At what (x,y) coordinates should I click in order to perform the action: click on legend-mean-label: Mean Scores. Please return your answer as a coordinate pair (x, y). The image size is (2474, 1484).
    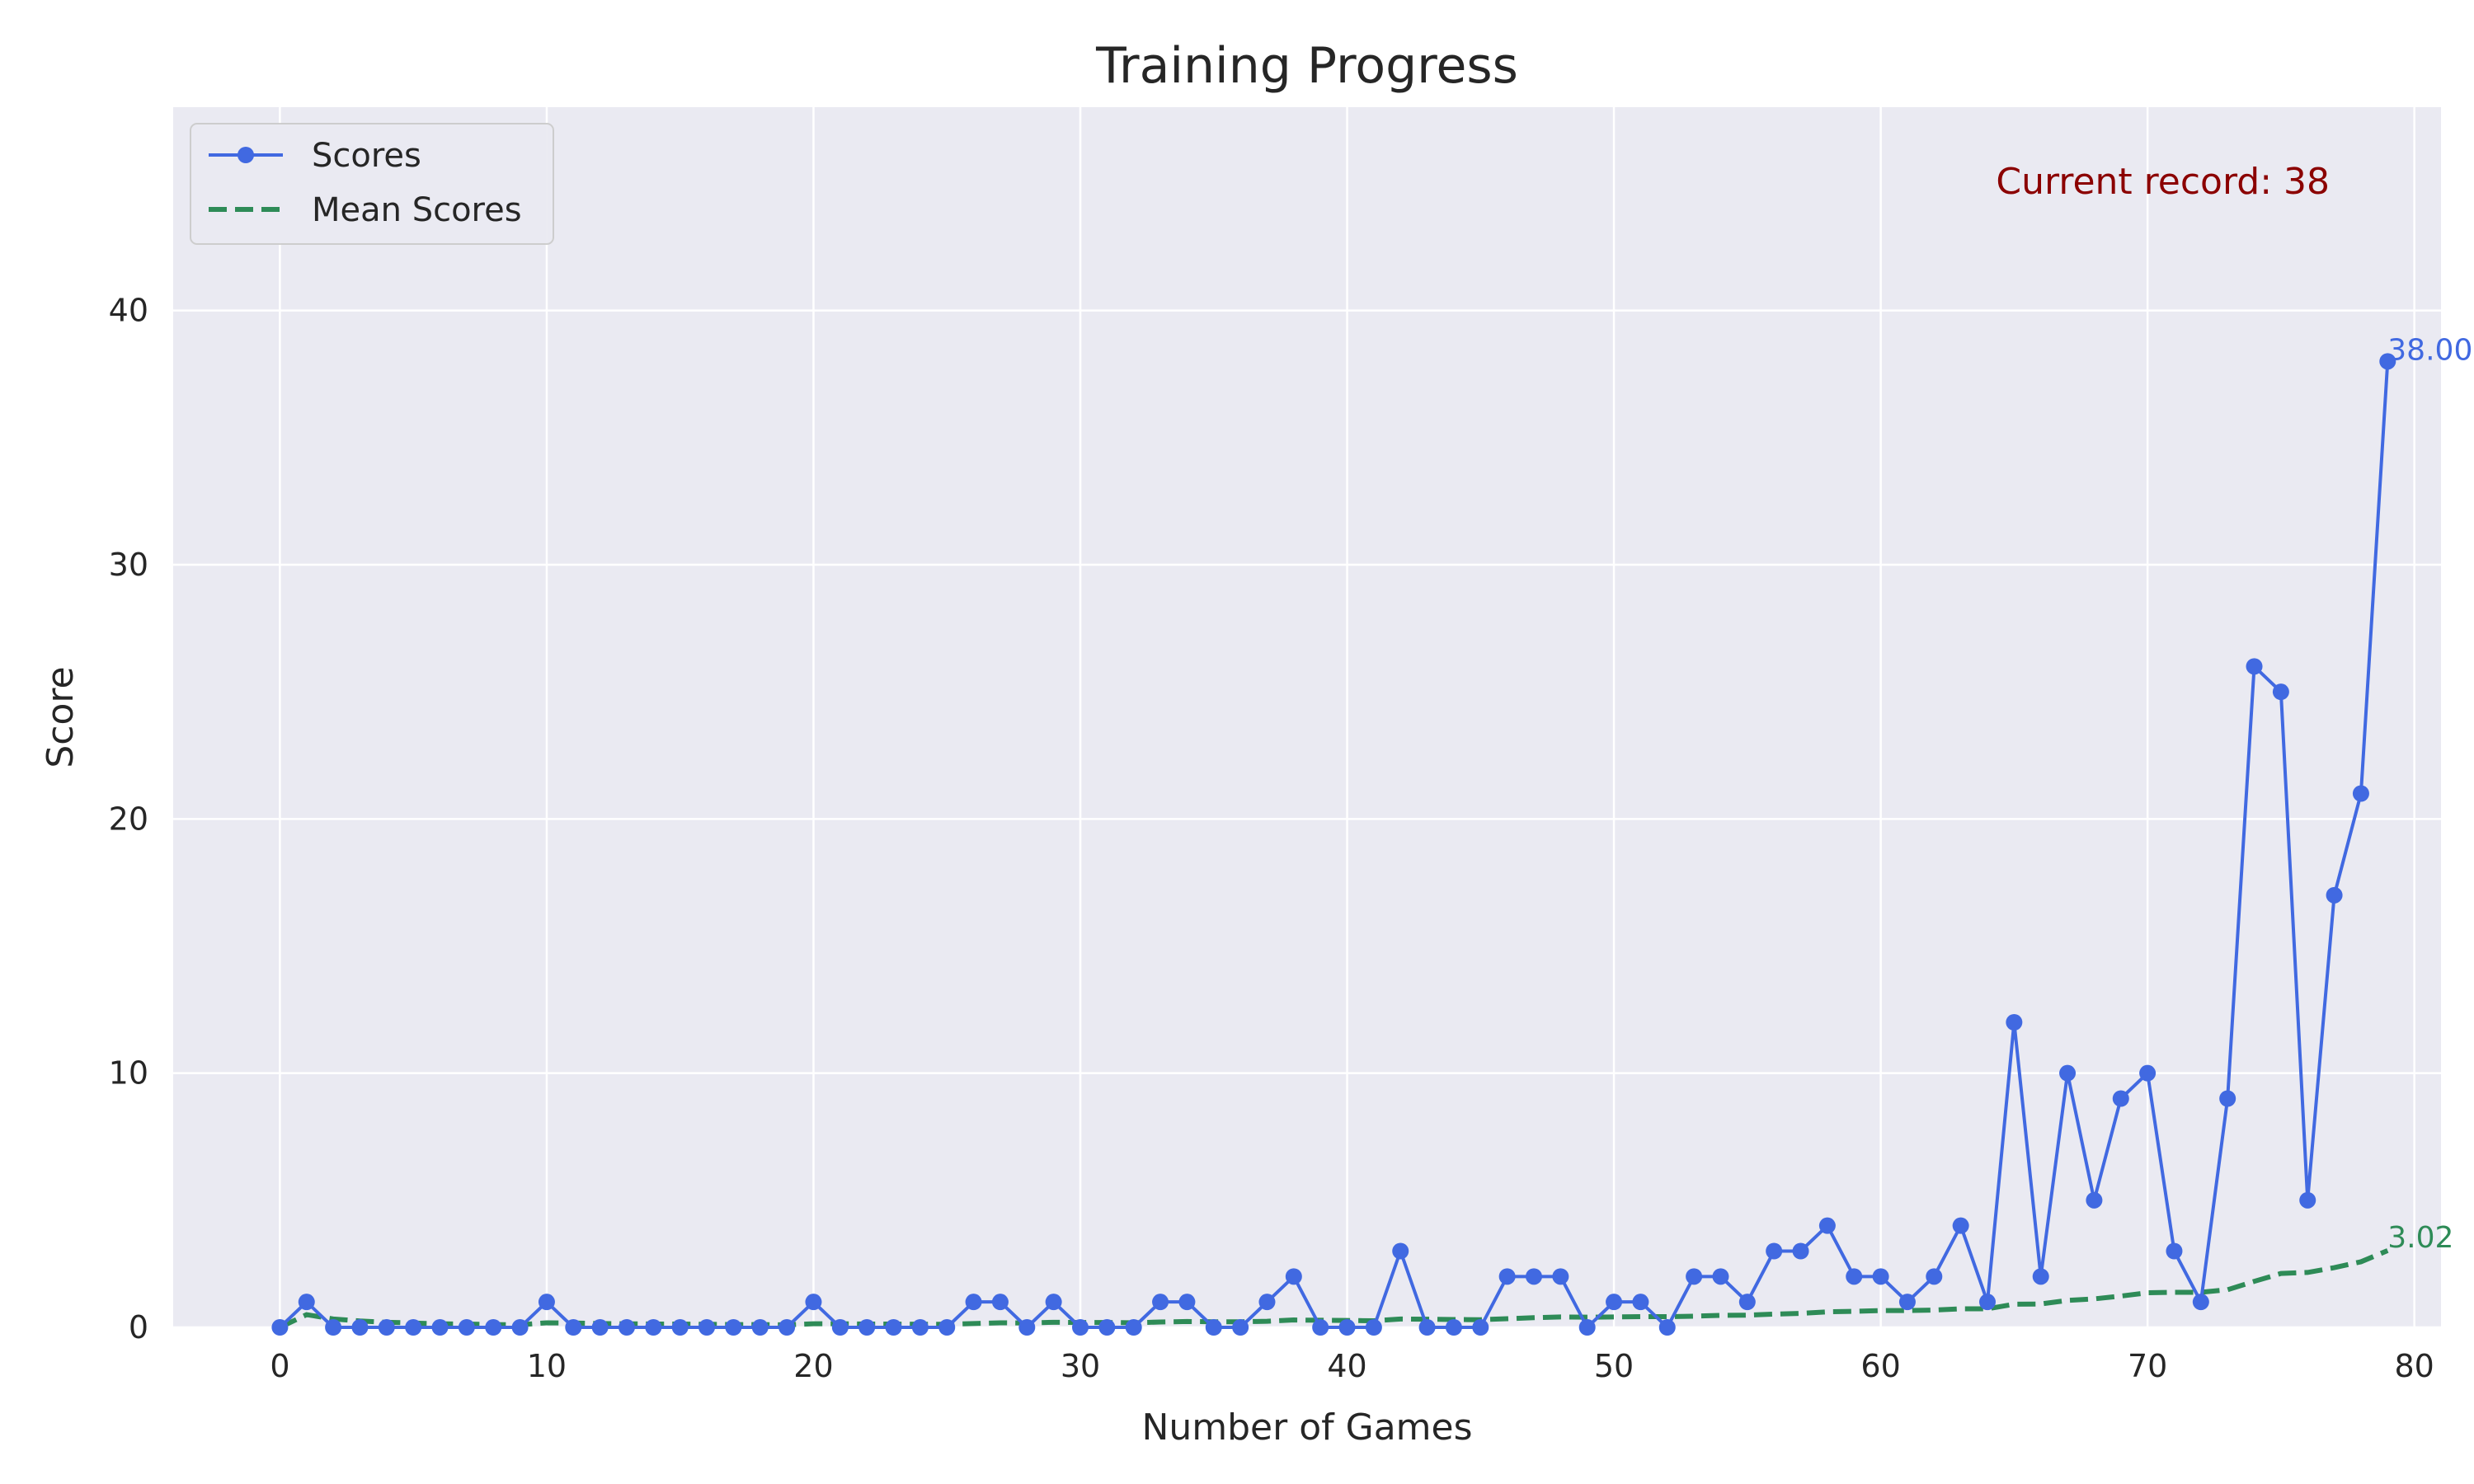
    Looking at the image, I should click on (417, 210).